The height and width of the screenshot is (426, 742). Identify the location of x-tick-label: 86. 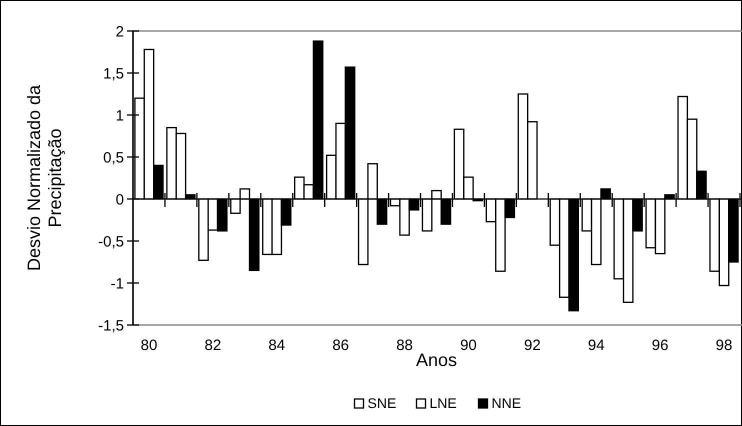
(340, 345).